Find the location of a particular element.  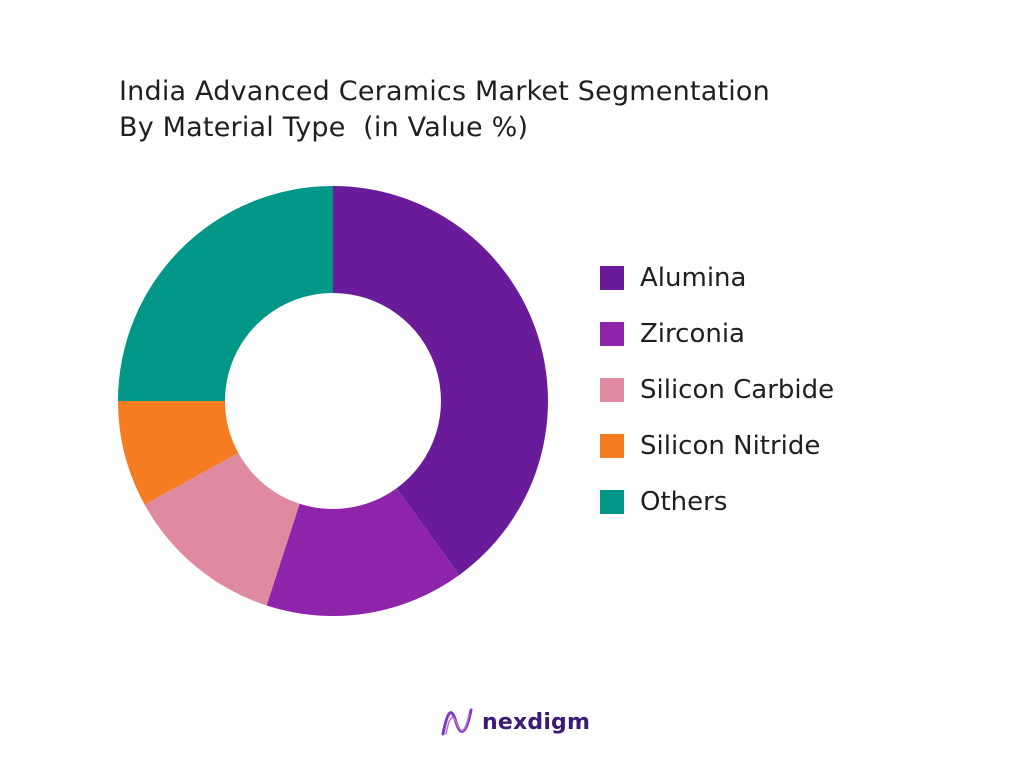

legend-item-silicon-carbide: Silicon Carbide is located at coordinates (717, 390).